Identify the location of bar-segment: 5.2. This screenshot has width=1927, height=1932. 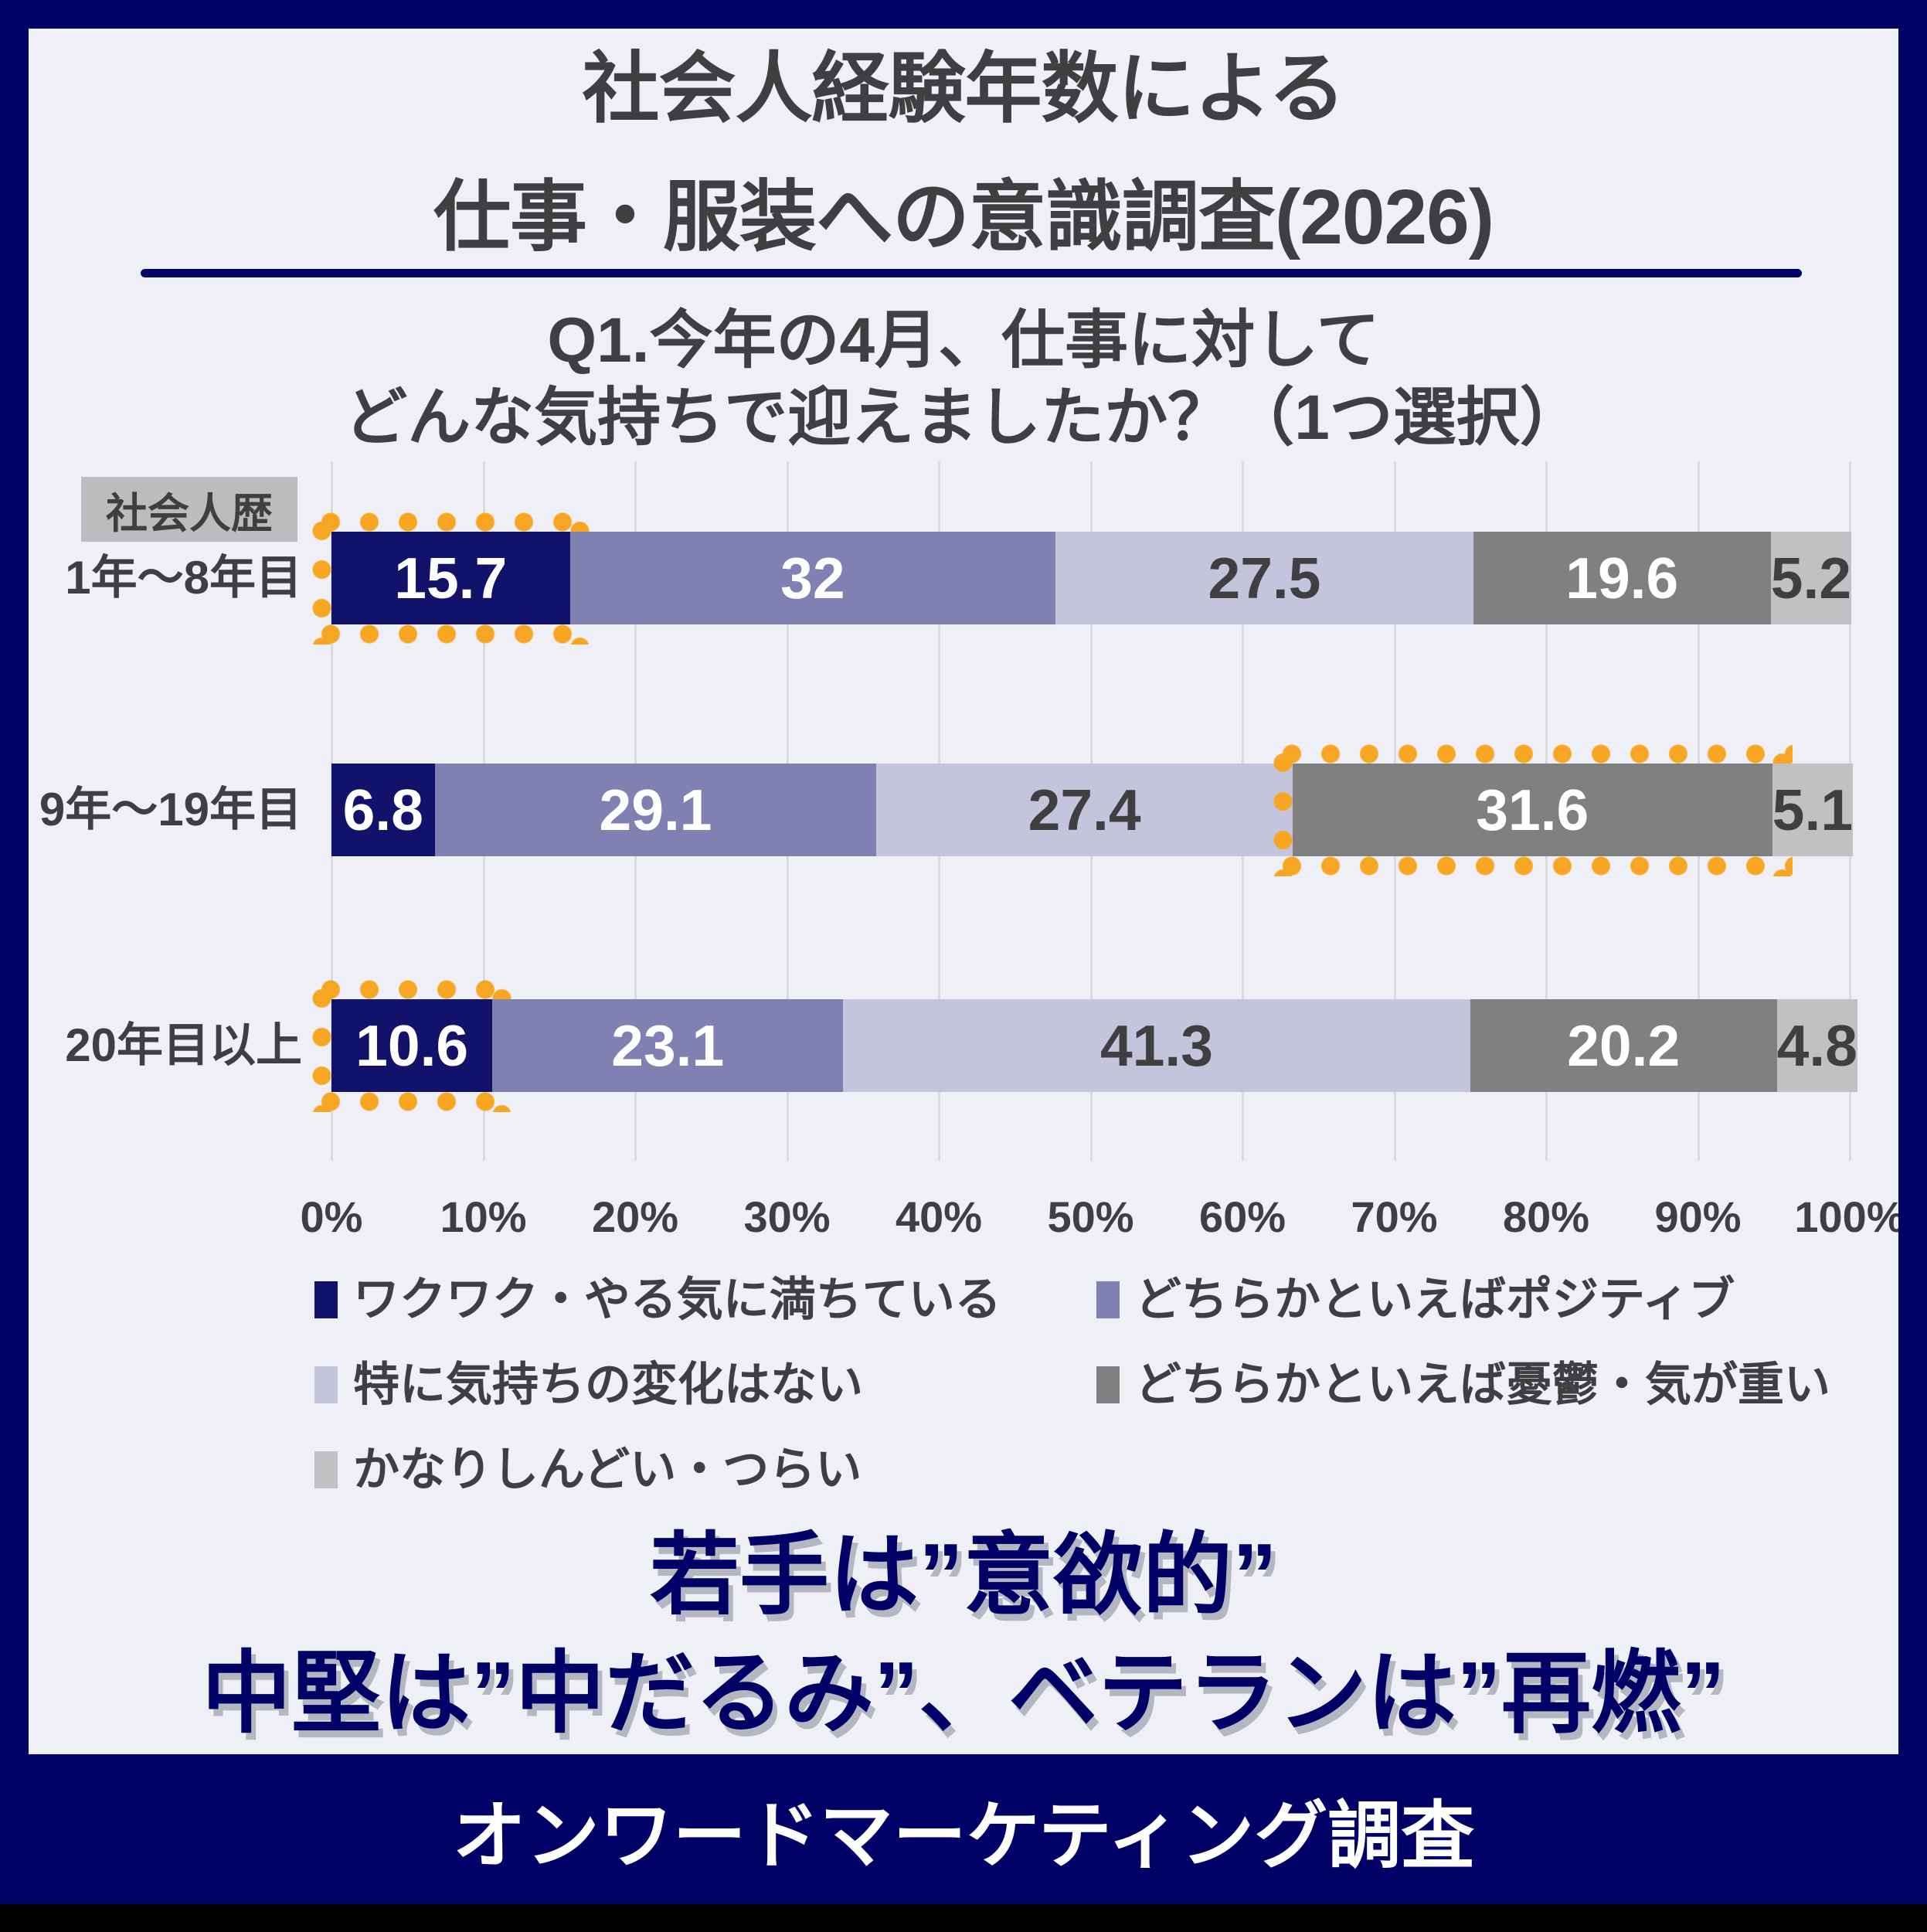
(1811, 578).